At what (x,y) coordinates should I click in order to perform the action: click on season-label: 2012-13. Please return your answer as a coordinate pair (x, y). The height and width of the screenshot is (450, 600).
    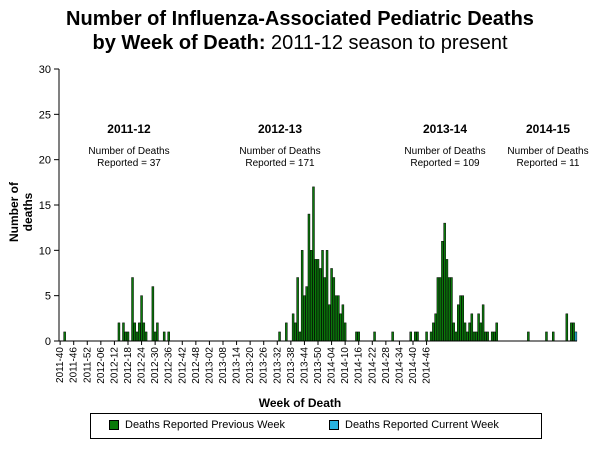
    Looking at the image, I should click on (280, 129).